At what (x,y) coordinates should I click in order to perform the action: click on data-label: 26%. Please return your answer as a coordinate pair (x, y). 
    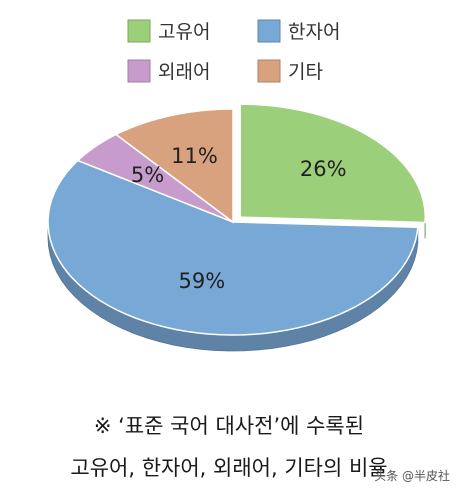
    Looking at the image, I should click on (323, 169).